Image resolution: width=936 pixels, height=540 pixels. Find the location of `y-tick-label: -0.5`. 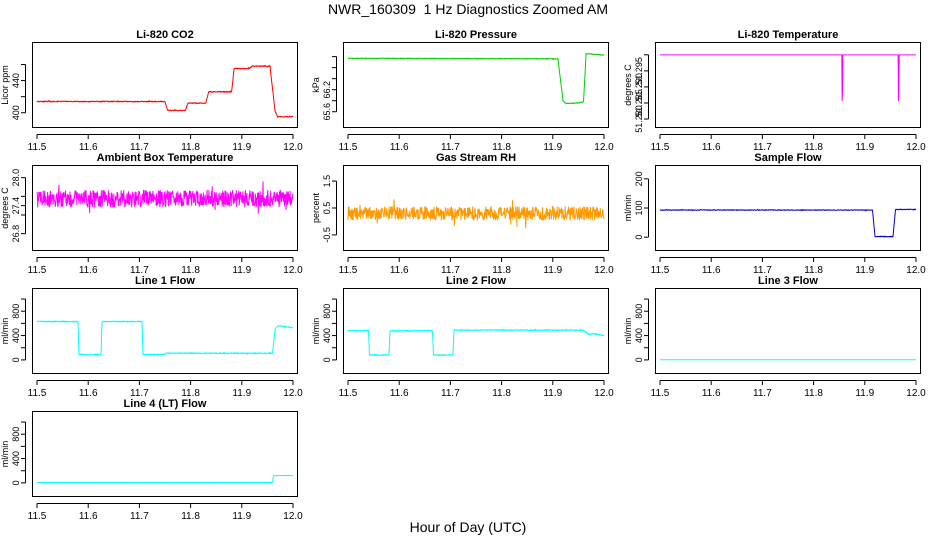

y-tick-label: -0.5 is located at coordinates (327, 235).